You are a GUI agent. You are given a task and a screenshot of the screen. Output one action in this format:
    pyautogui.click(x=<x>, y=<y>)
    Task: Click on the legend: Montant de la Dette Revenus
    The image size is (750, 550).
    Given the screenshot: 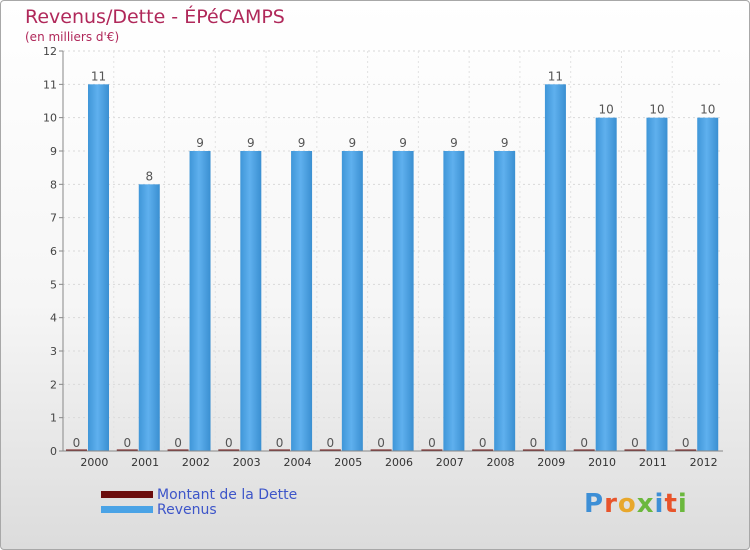 What is the action you would take?
    pyautogui.click(x=199, y=502)
    